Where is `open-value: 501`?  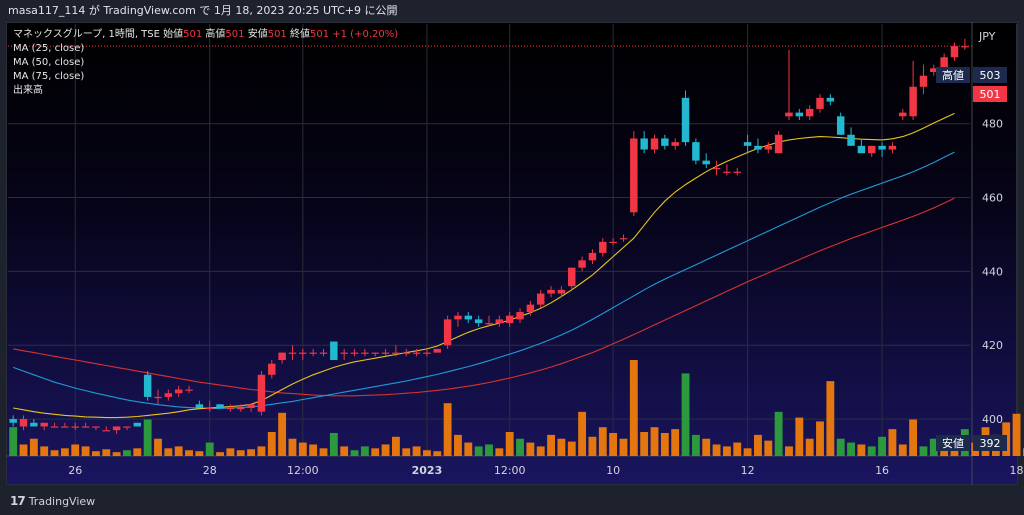
open-value: 501 is located at coordinates (193, 34).